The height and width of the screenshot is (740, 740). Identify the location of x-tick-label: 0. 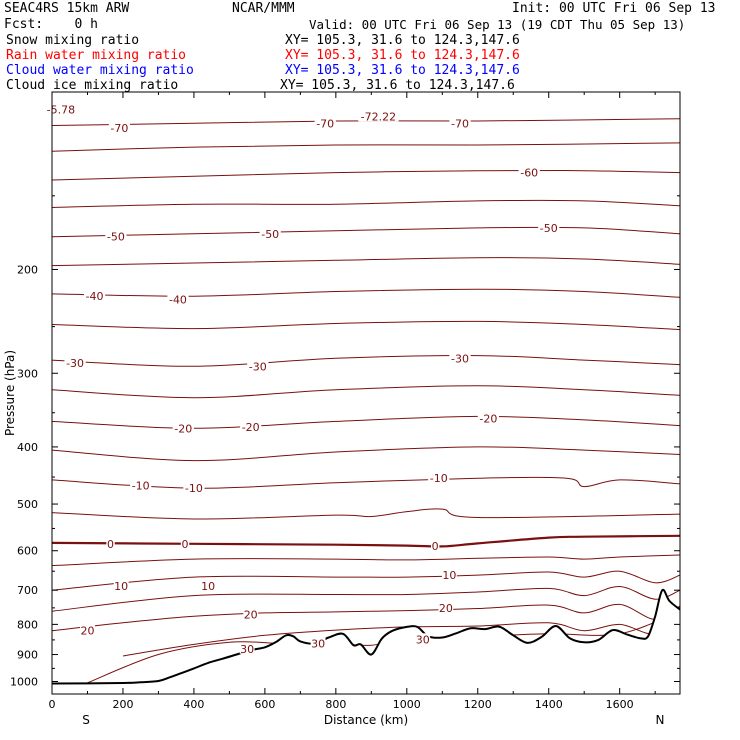
(52, 704).